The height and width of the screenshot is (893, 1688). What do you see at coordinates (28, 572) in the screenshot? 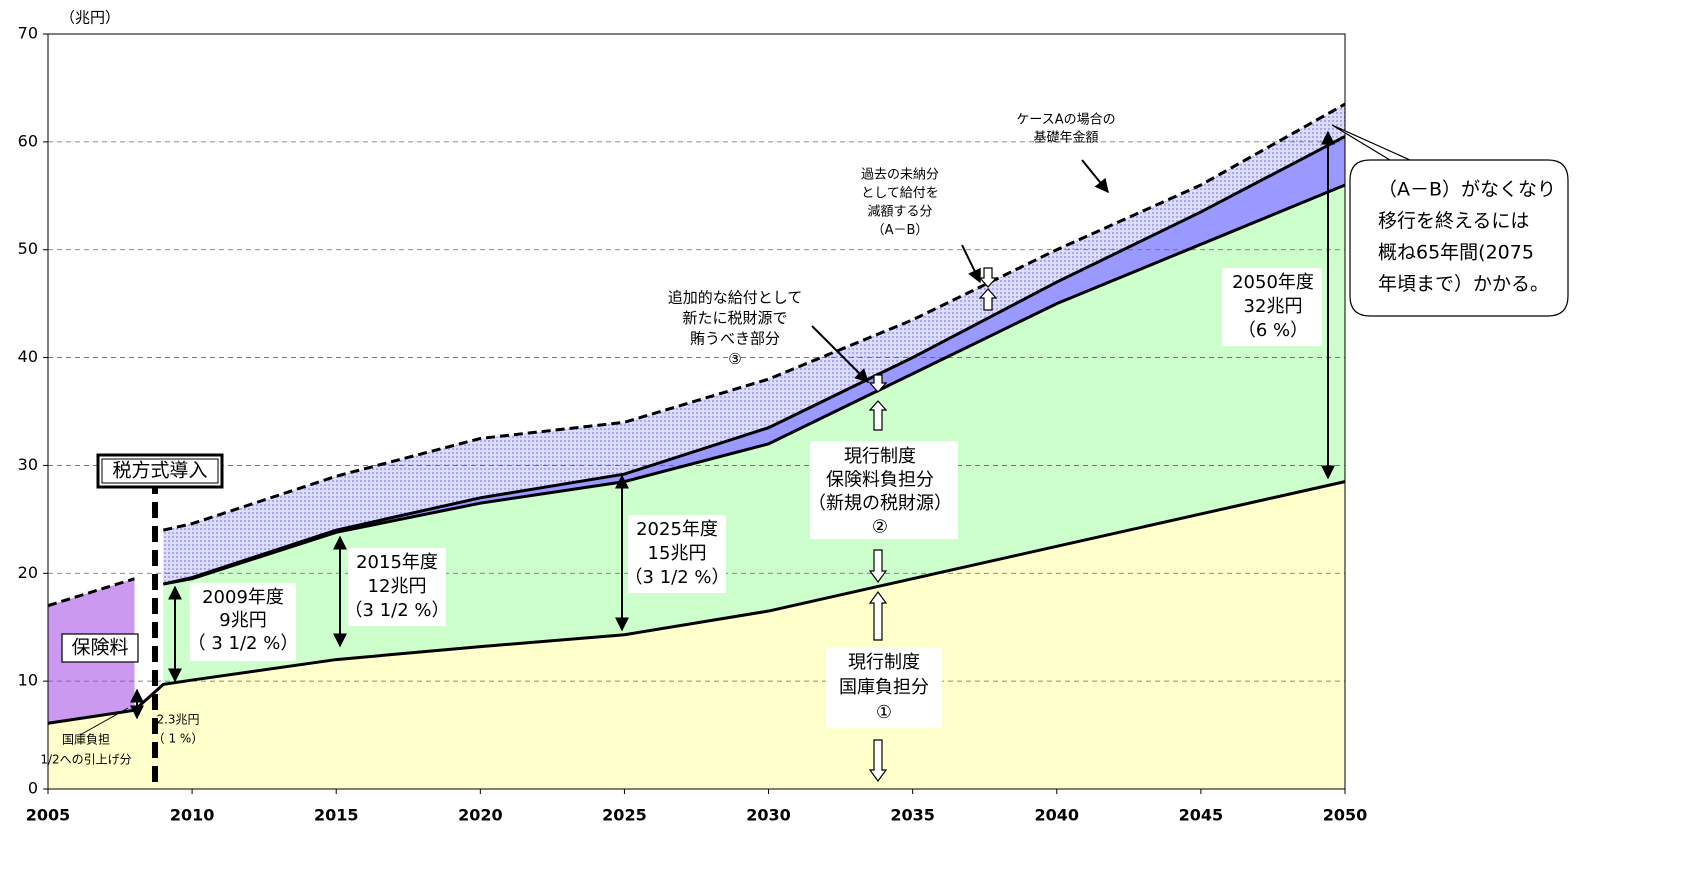
I see `y-tick-label: 20` at bounding box center [28, 572].